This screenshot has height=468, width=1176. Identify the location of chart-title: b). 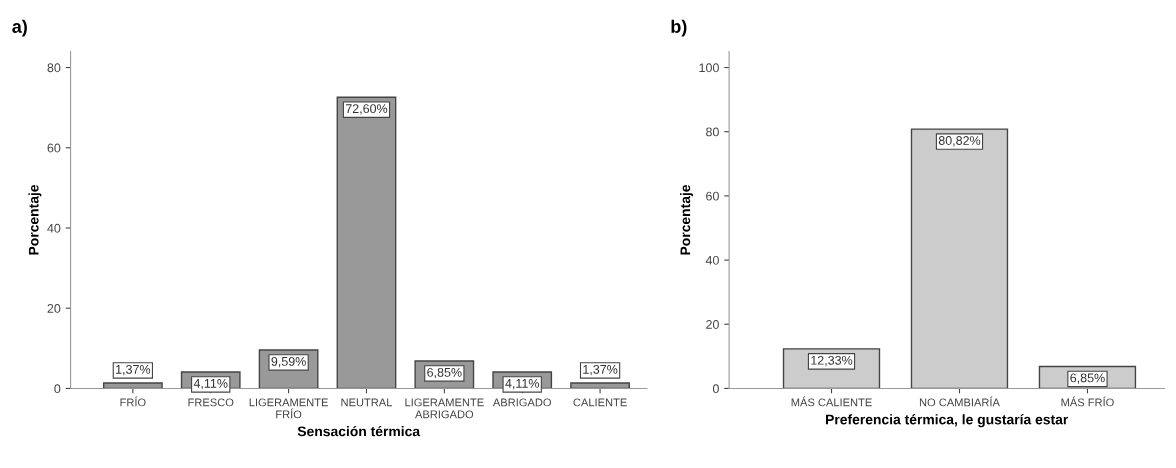
(679, 28).